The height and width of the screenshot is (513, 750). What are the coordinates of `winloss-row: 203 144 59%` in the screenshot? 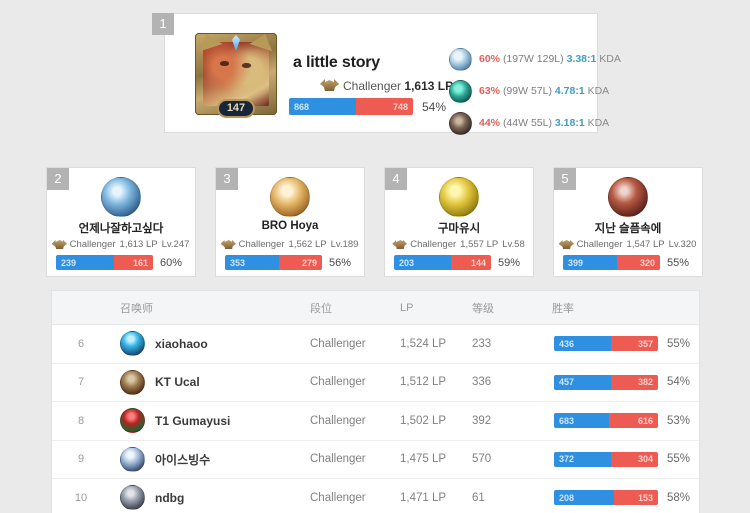 It's located at (459, 262).